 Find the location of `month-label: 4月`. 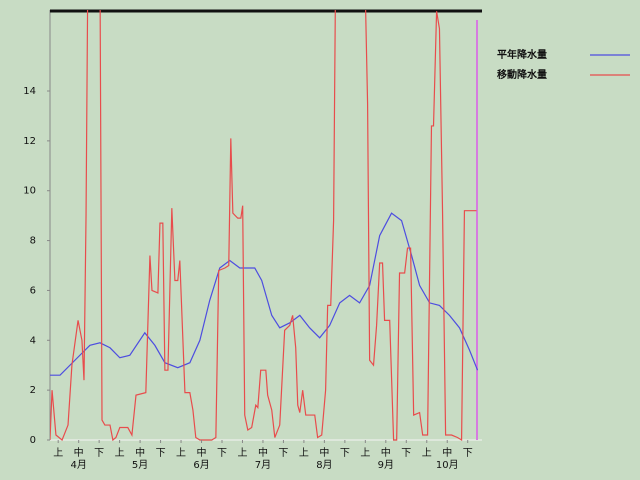

month-label: 4月 is located at coordinates (78, 465).